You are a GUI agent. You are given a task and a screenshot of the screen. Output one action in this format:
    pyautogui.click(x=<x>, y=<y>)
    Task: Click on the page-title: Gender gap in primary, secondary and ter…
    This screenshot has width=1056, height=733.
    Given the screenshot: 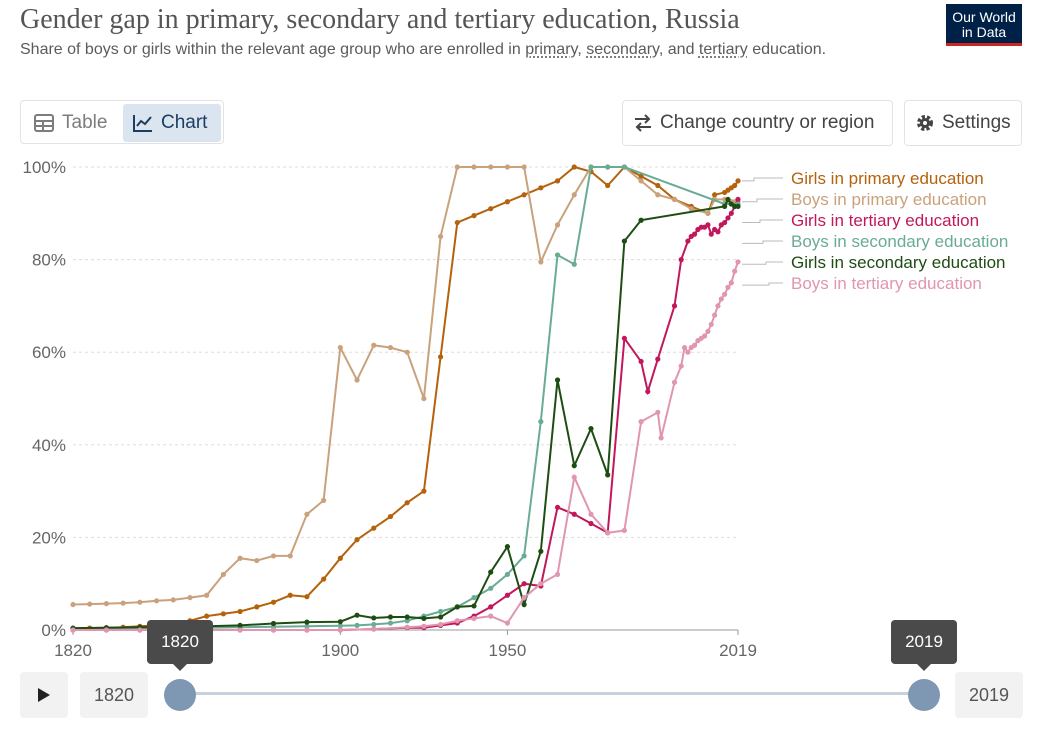 What is the action you would take?
    pyautogui.click(x=380, y=19)
    